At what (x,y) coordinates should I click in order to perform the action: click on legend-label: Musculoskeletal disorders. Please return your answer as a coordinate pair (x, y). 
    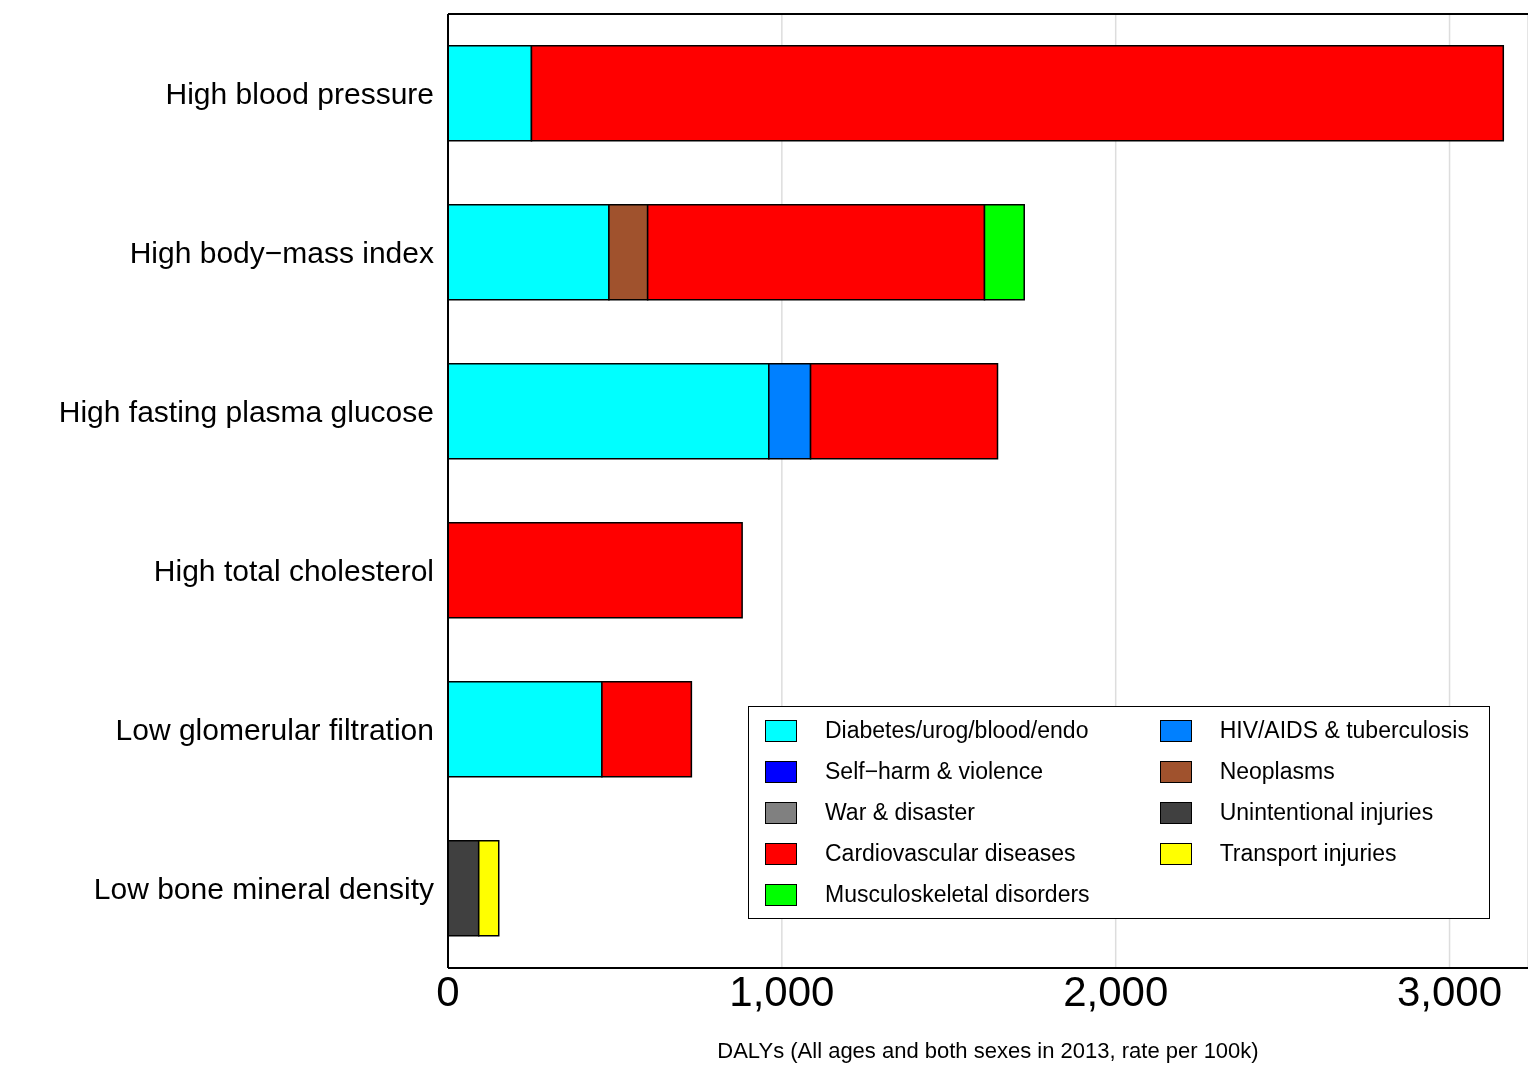
    Looking at the image, I should click on (957, 894).